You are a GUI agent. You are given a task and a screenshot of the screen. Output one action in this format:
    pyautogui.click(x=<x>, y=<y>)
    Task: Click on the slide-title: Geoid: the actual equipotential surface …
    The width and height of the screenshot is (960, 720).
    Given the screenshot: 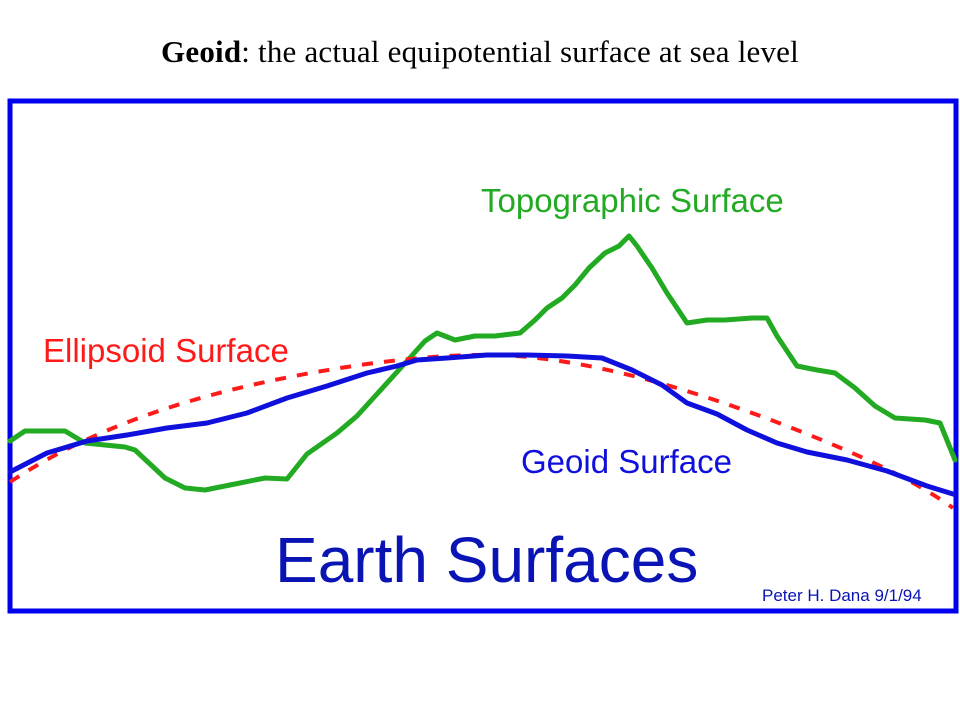 What is the action you would take?
    pyautogui.click(x=480, y=52)
    